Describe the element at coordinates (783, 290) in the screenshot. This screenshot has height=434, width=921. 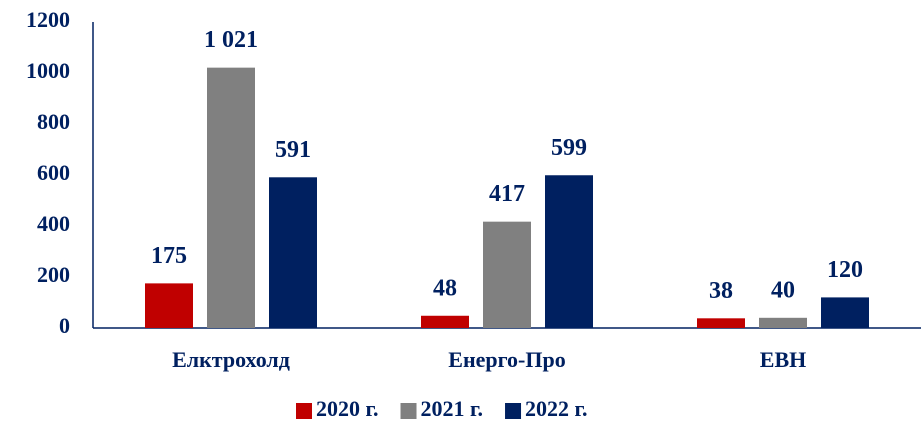
I see `data-label: 40` at that location.